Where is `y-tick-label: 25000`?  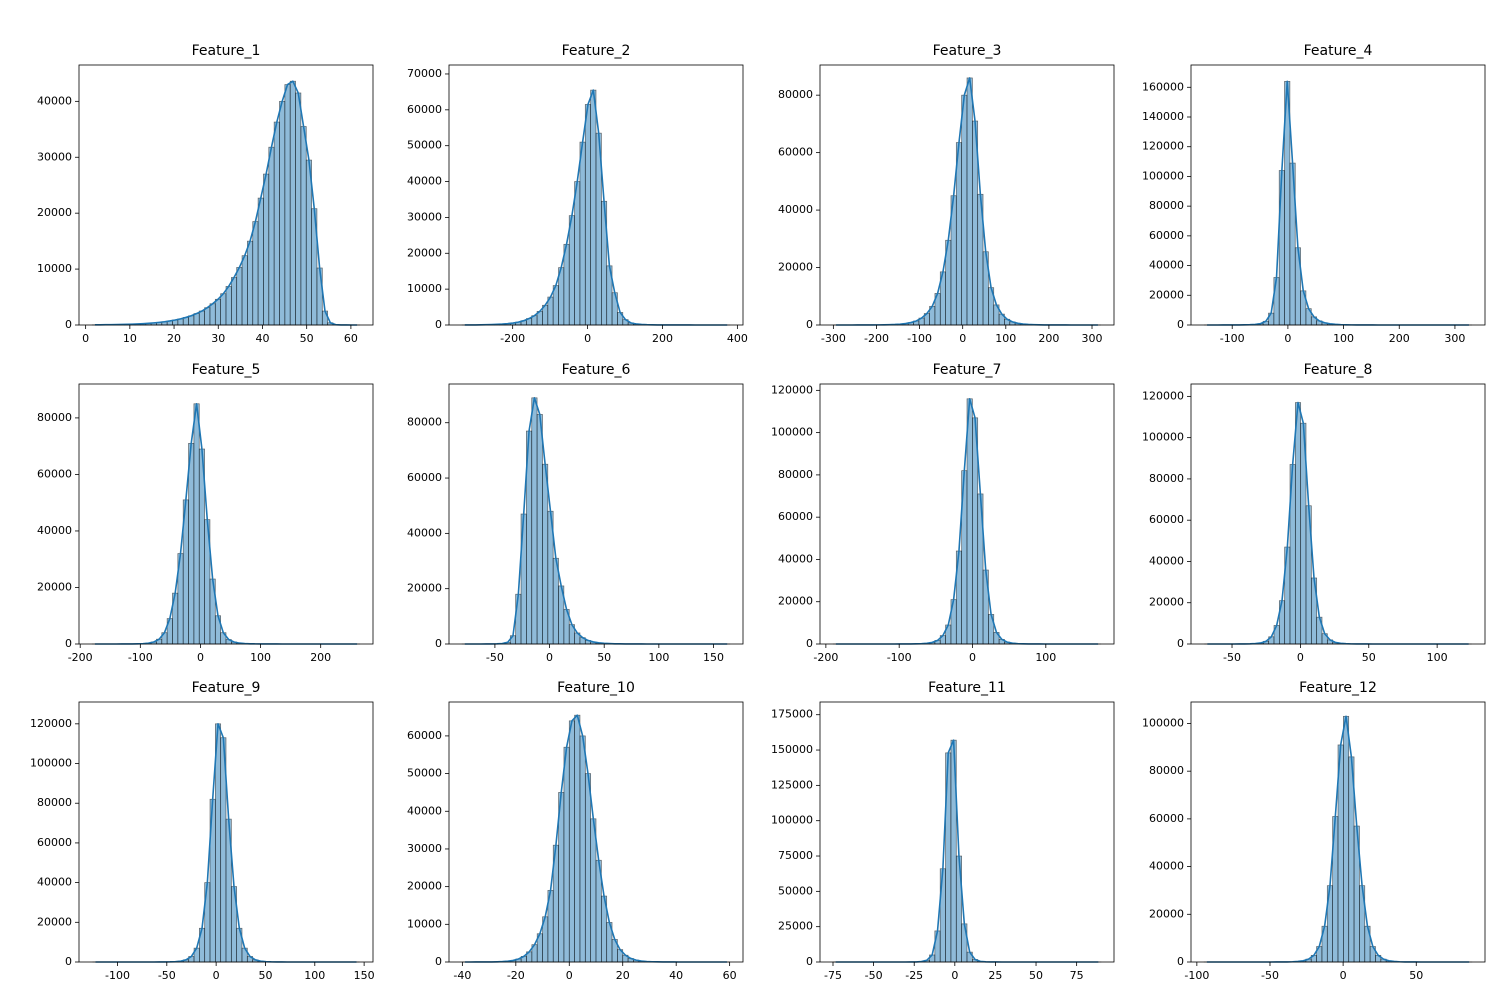
y-tick-label: 25000 is located at coordinates (795, 926).